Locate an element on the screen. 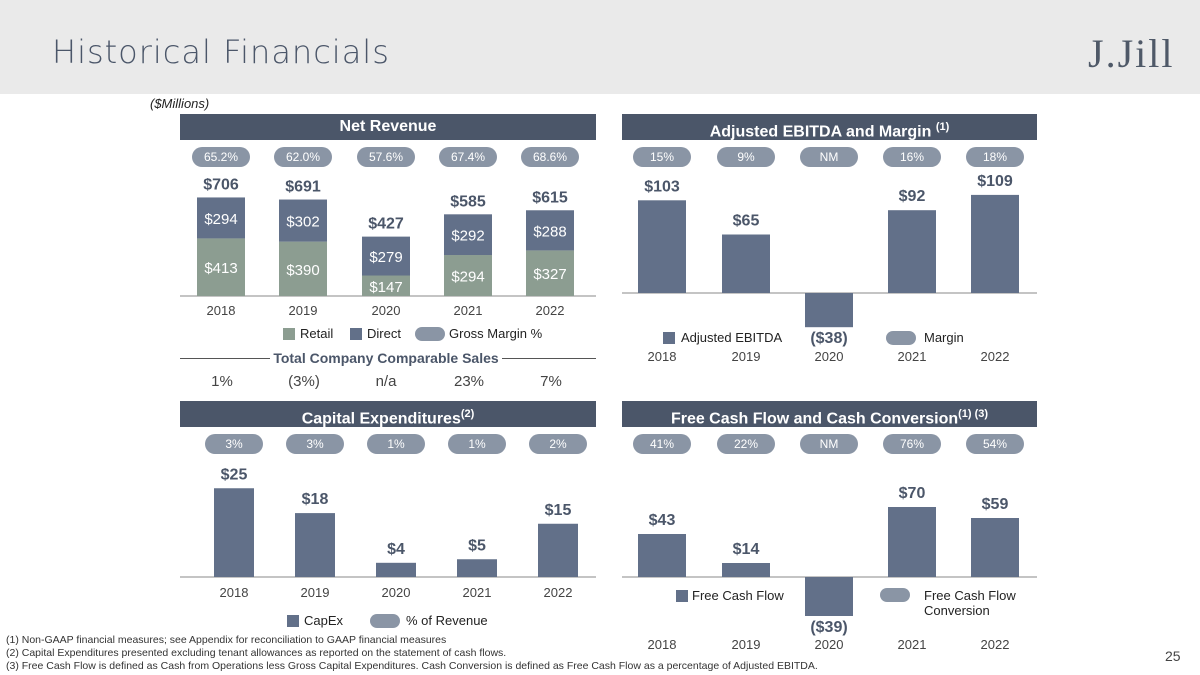  gross-margin-2019-label: 62.0% is located at coordinates (303, 157).